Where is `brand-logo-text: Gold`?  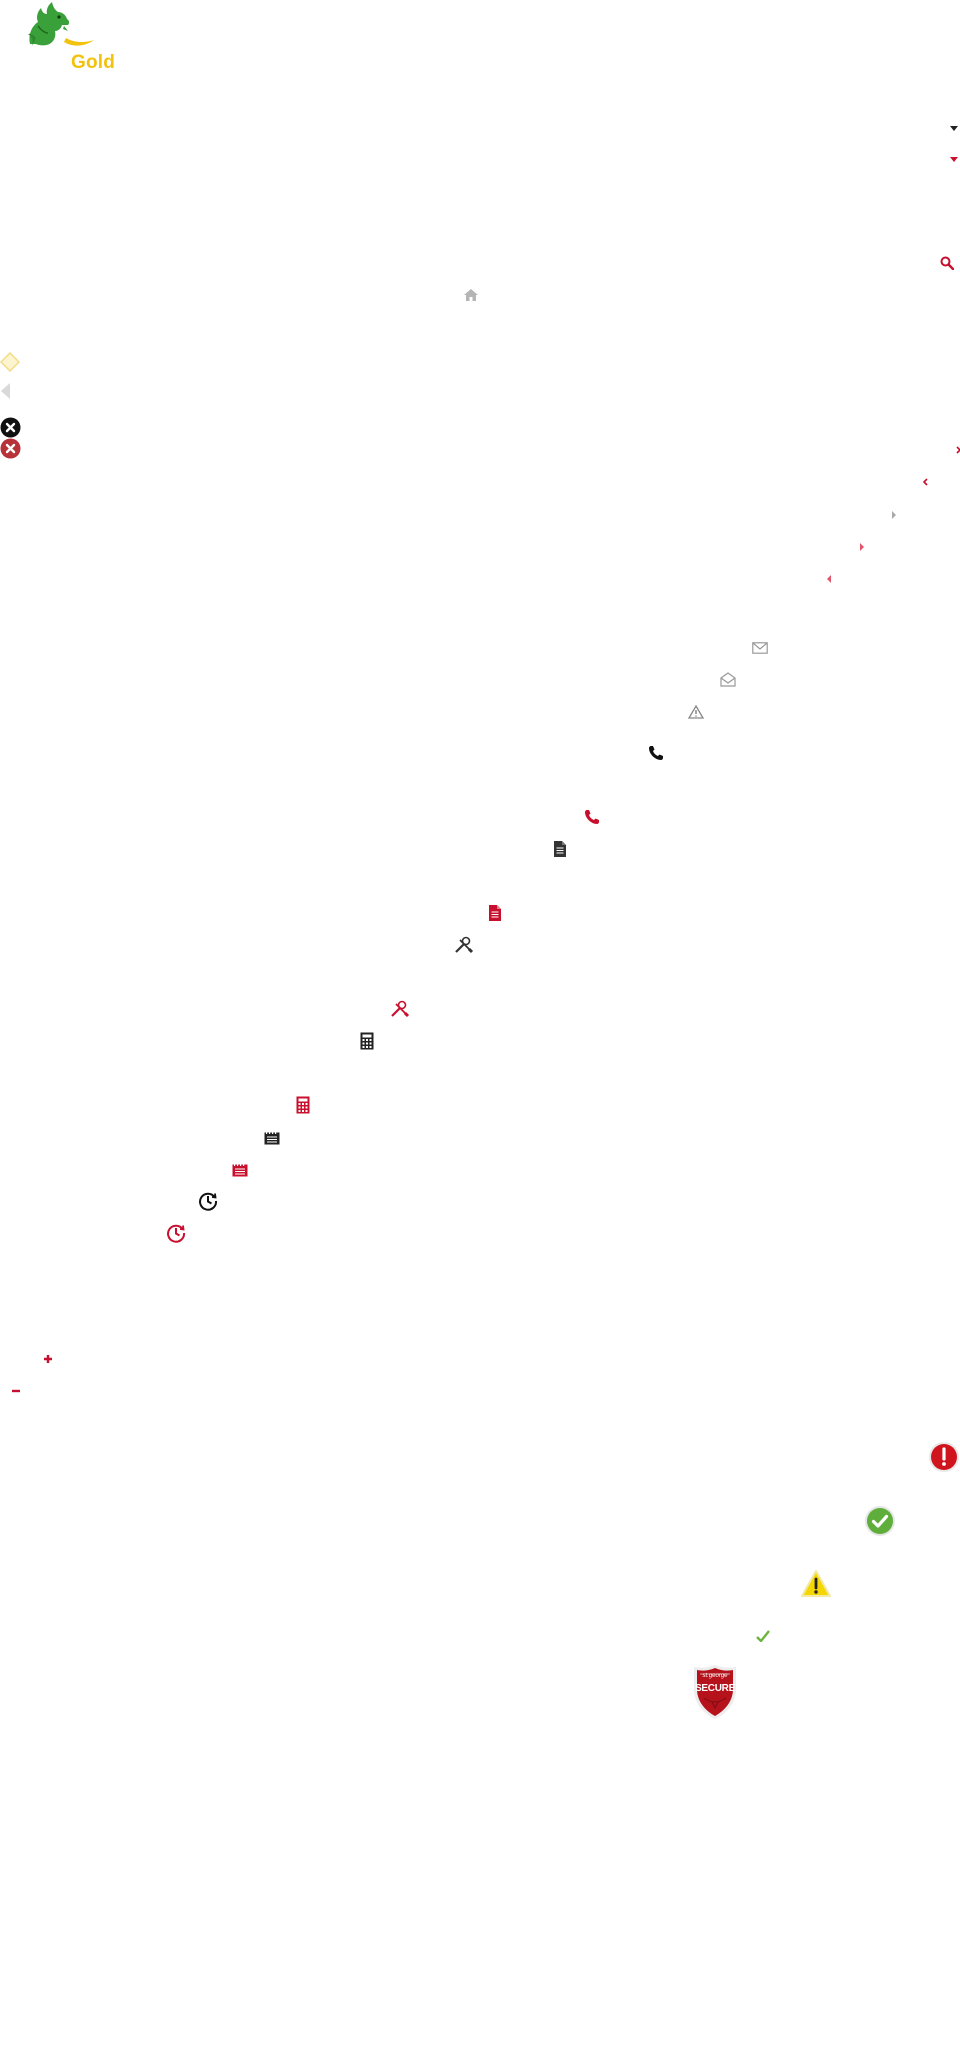 brand-logo-text: Gold is located at coordinates (93, 62).